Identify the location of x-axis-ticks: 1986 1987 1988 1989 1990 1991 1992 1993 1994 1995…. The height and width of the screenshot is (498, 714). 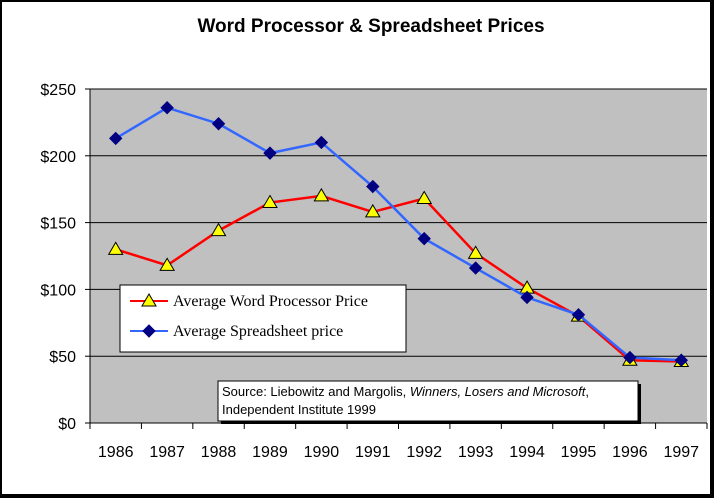
(398, 442).